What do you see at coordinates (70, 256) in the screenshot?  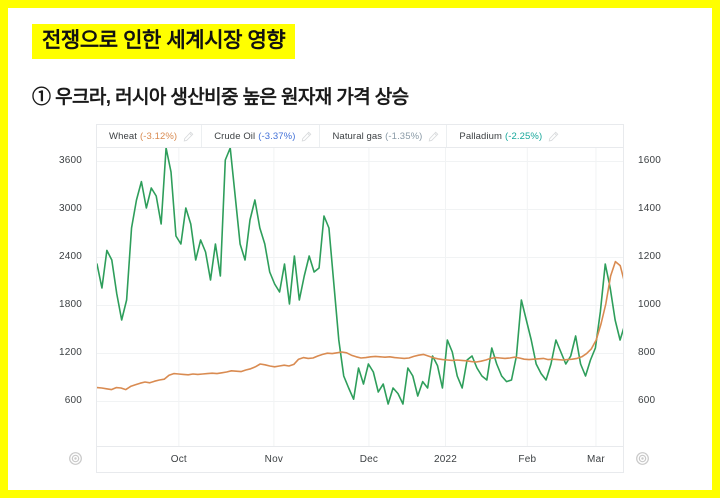 I see `y-axis-left-tick: 2400` at bounding box center [70, 256].